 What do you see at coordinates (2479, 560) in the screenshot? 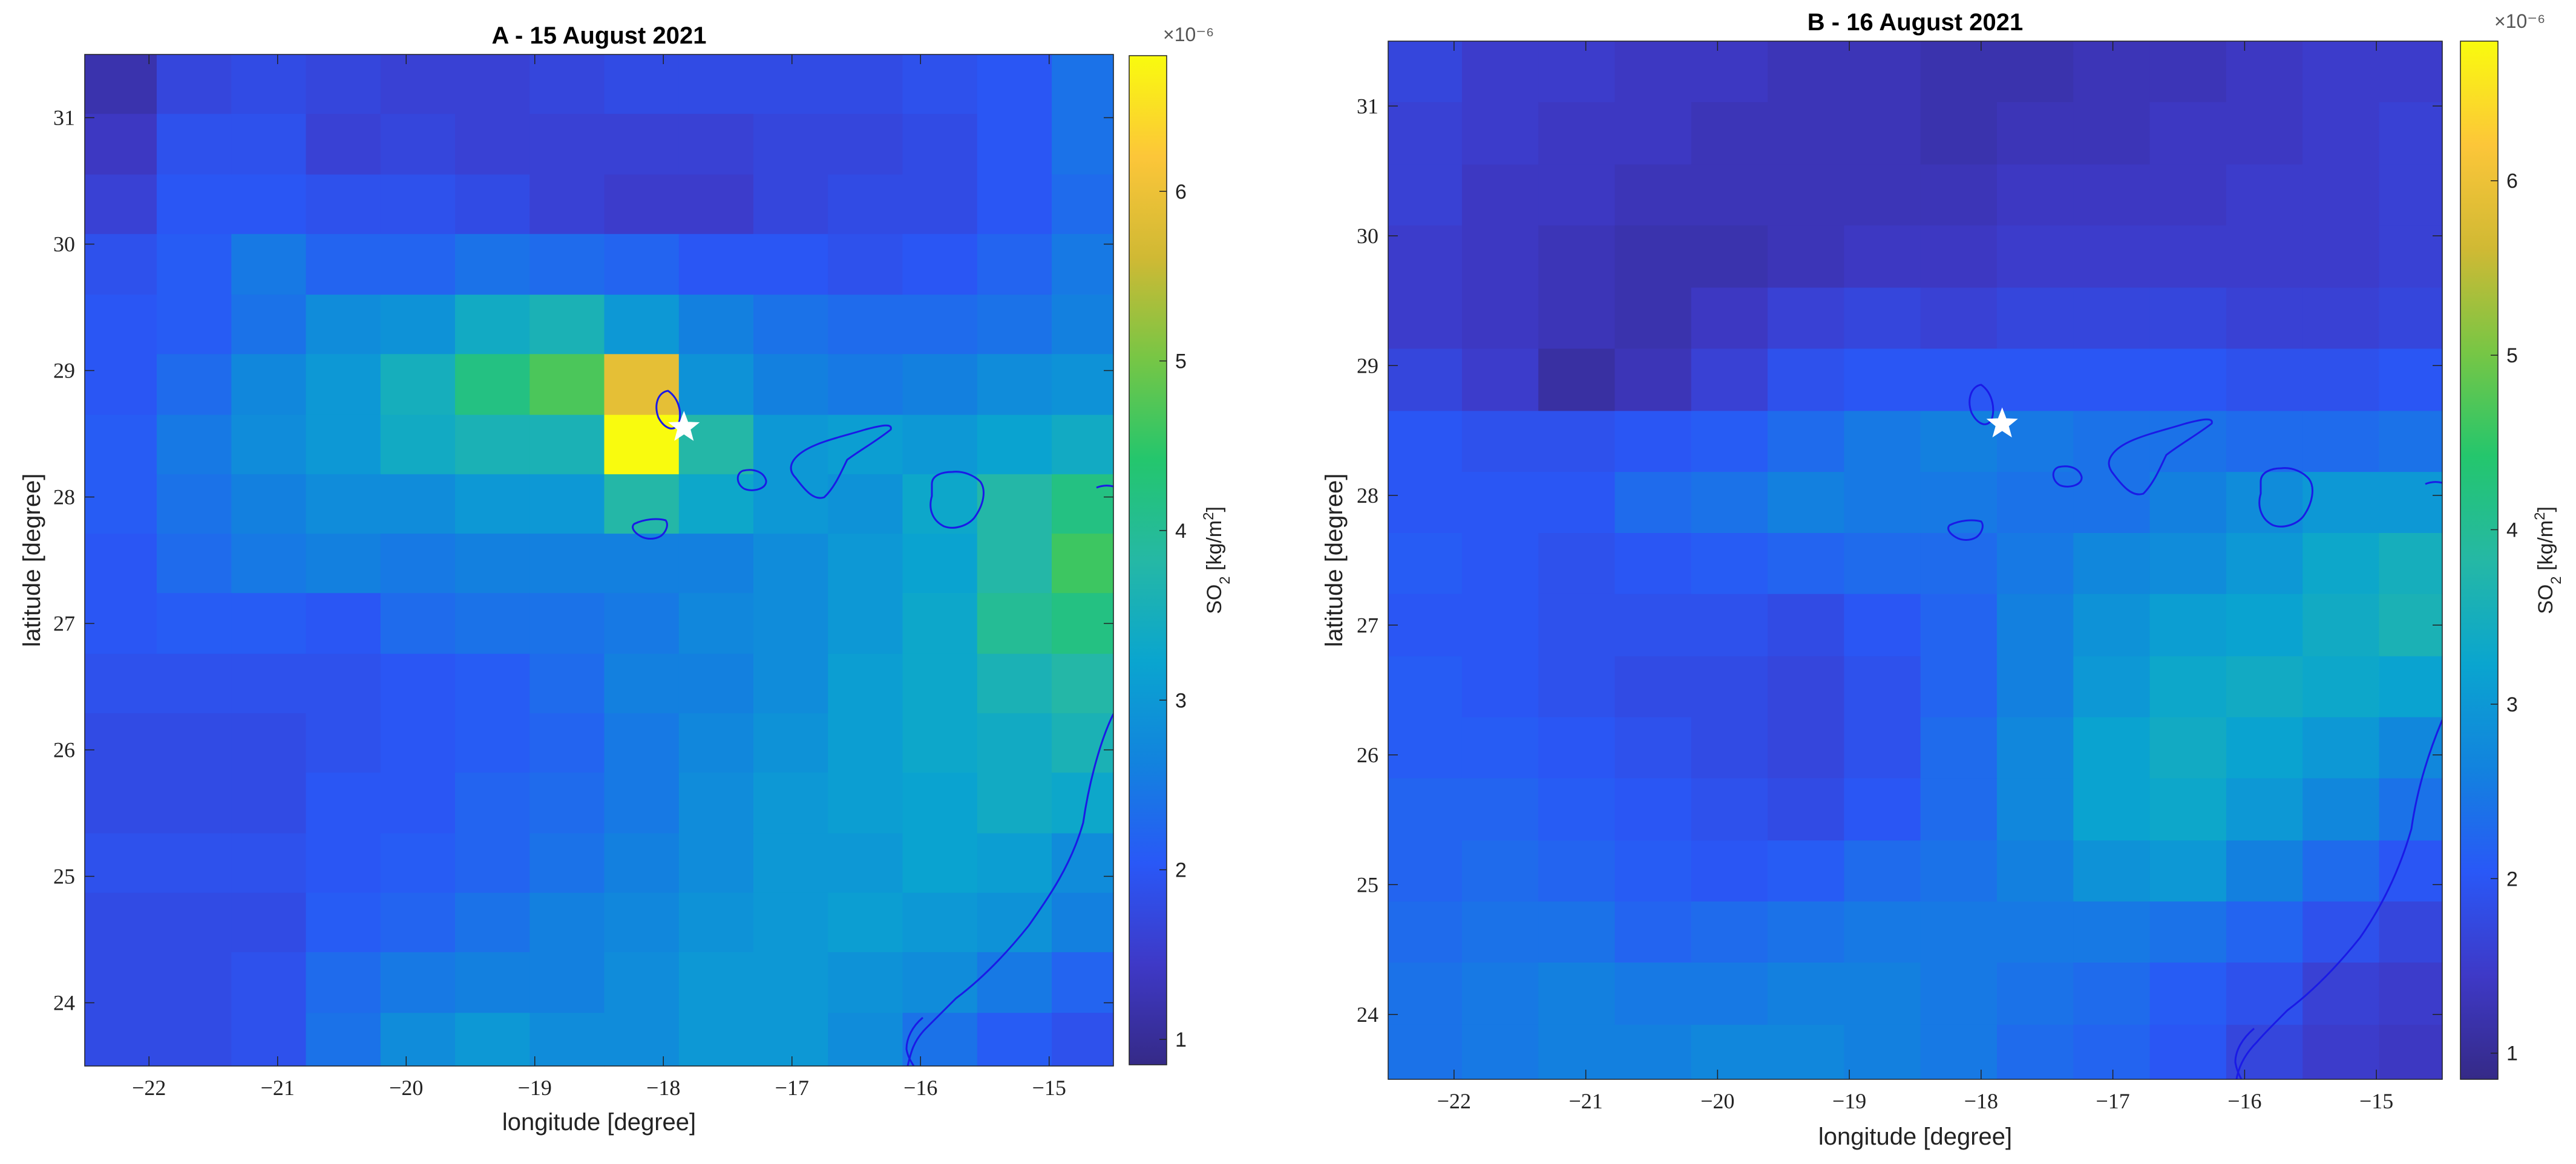
I see `colorbar-scale` at bounding box center [2479, 560].